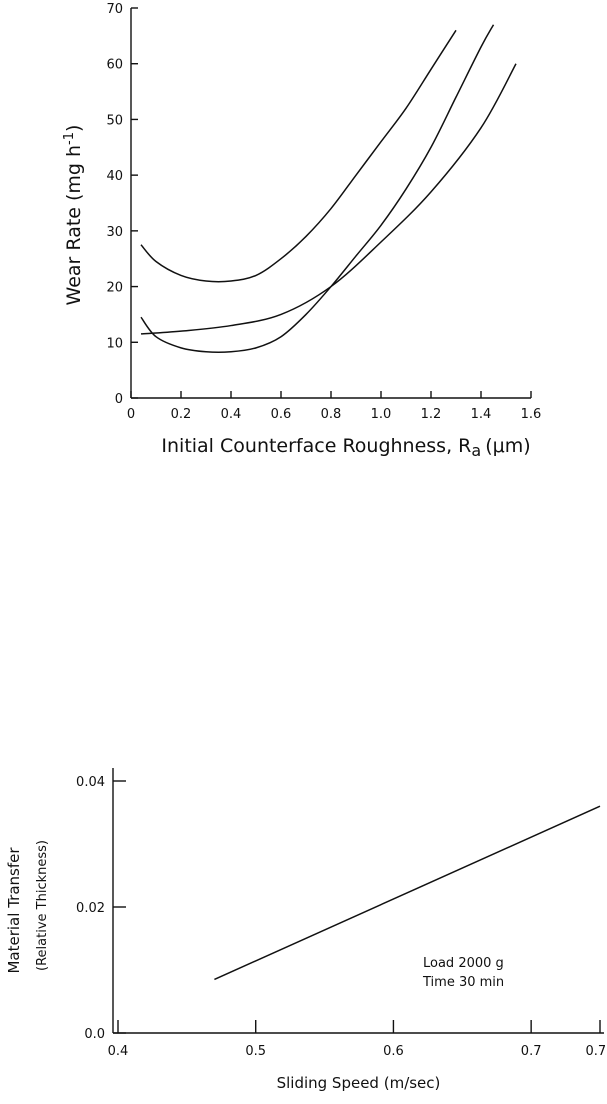 This screenshot has width=607, height=1104. What do you see at coordinates (73, 215) in the screenshot?
I see `chart1-y-axis-title: Wear Rate (mg h-1)` at bounding box center [73, 215].